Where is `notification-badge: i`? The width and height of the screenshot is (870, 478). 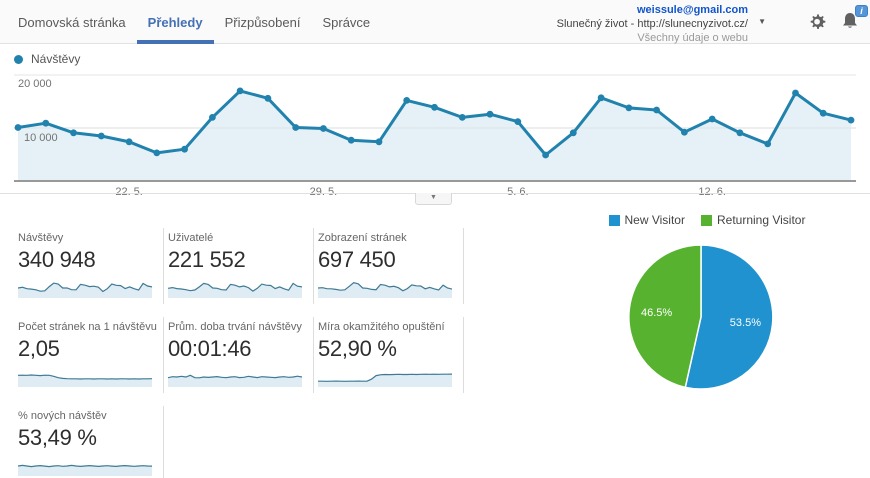
notification-badge: i is located at coordinates (861, 11).